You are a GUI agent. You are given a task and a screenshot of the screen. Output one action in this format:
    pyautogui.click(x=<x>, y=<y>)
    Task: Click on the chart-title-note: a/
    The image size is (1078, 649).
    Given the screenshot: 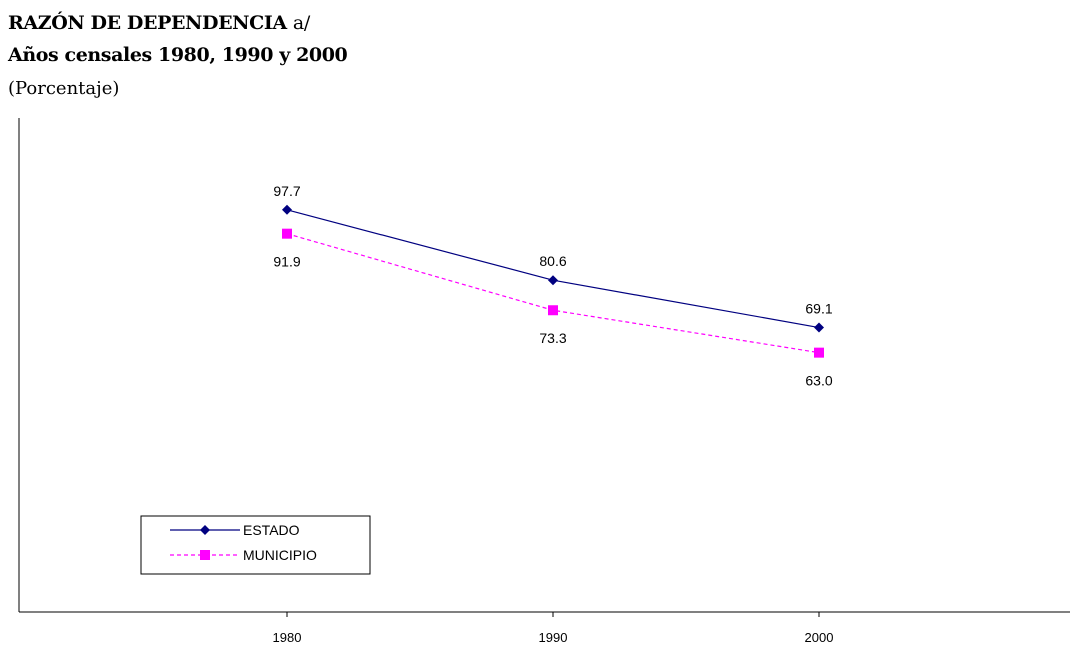 What is the action you would take?
    pyautogui.click(x=301, y=23)
    